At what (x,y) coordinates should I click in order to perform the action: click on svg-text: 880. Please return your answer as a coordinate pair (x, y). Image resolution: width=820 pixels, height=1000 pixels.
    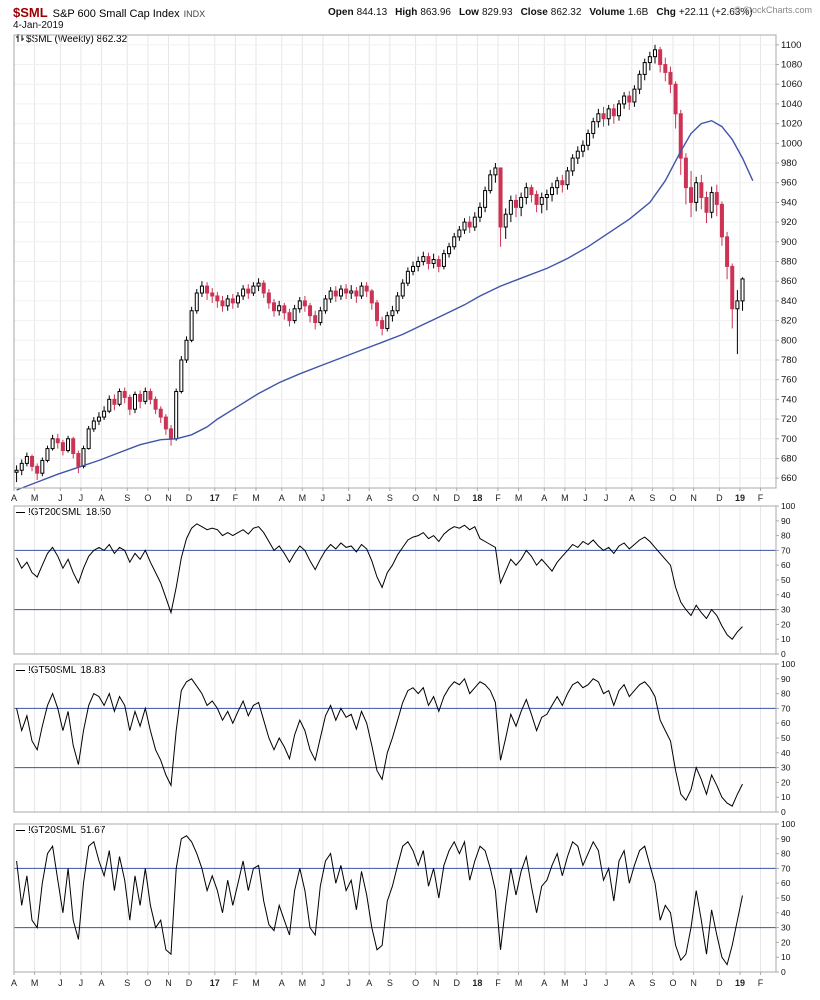
    Looking at the image, I should click on (789, 262).